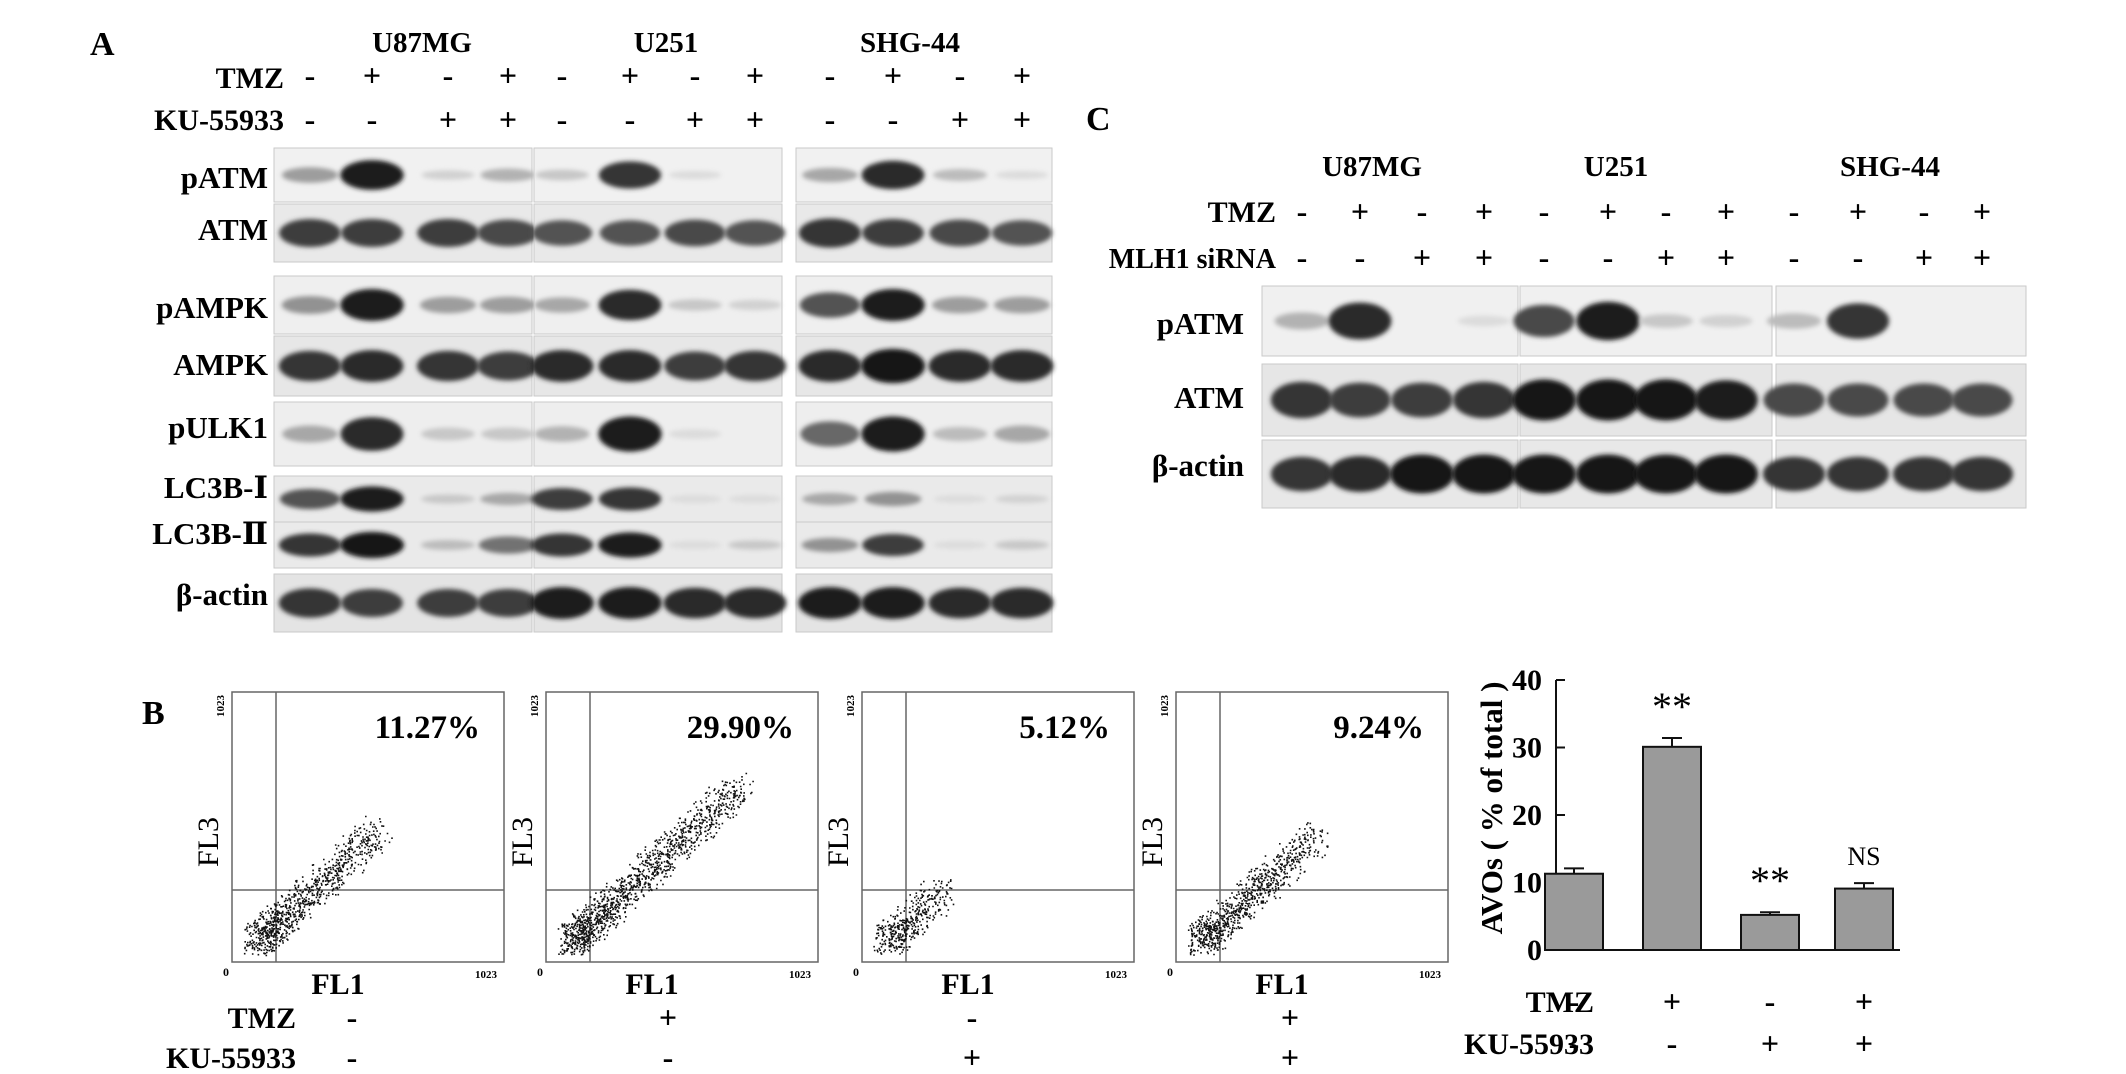 The height and width of the screenshot is (1074, 2126). I want to click on flow-plot-0: 11.27% FL1 FL3 1023 0 1023, so click(348, 846).